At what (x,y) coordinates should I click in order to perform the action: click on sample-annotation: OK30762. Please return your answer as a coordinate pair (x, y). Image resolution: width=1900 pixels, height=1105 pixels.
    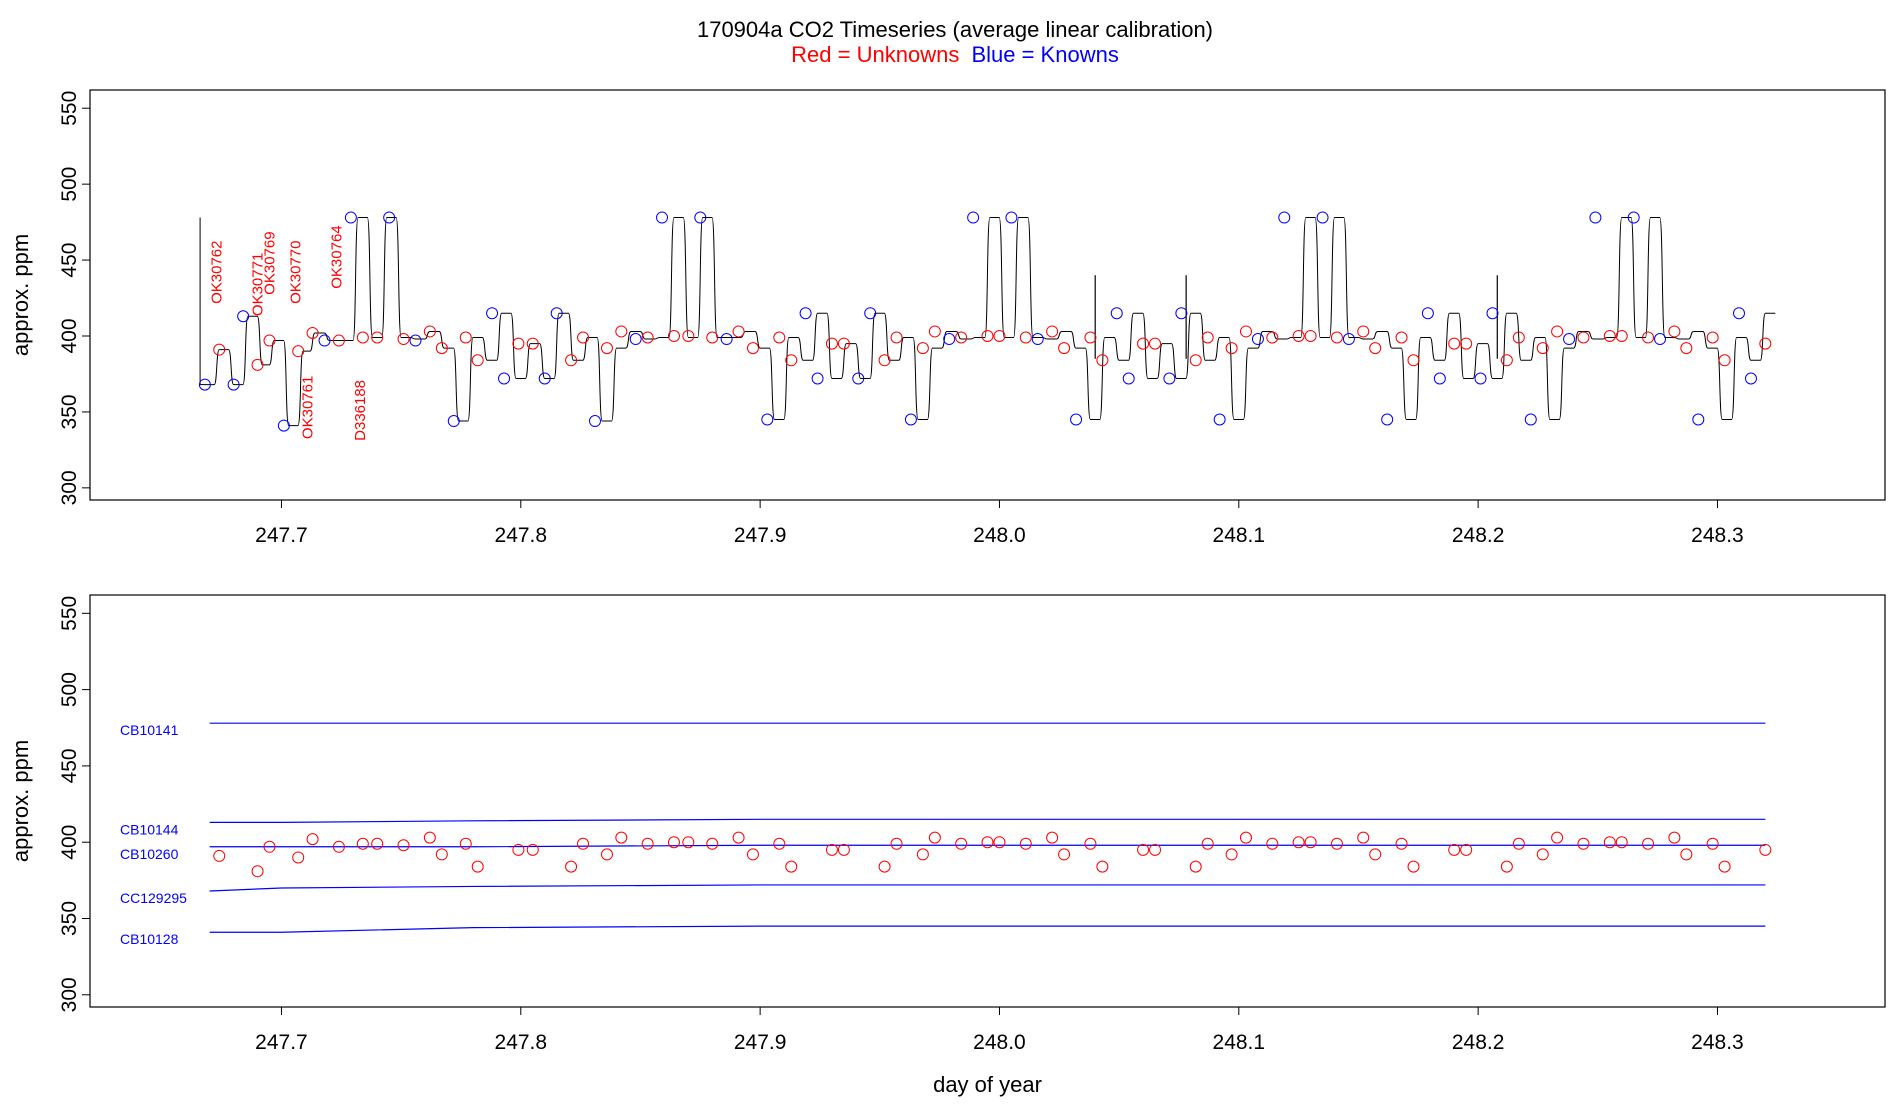
    Looking at the image, I should click on (217, 272).